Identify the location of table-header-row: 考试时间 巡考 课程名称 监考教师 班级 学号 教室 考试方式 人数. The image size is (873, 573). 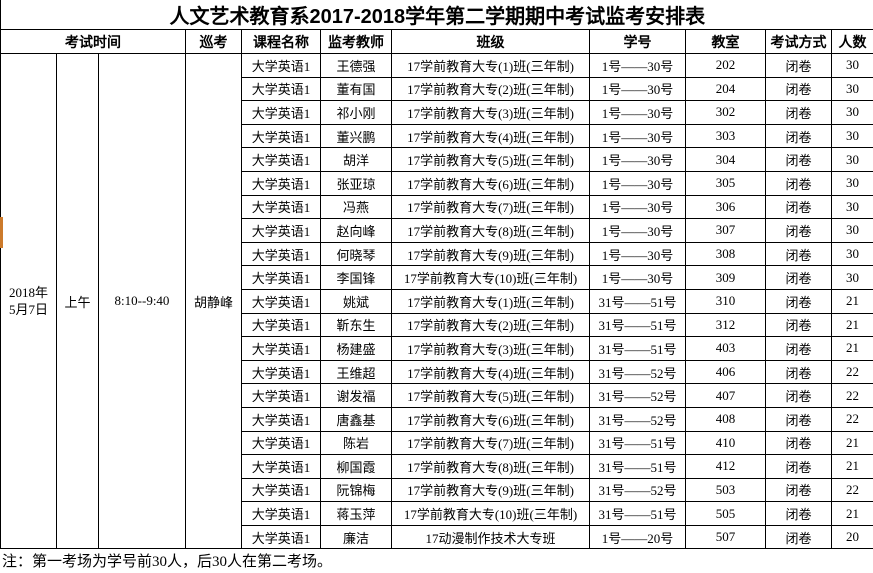
(436, 41).